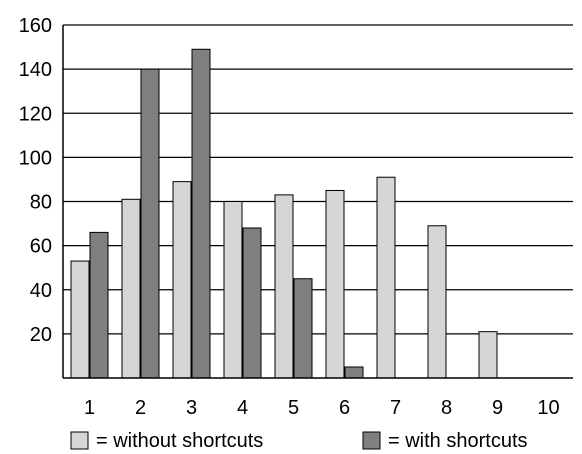 The height and width of the screenshot is (454, 582). Describe the element at coordinates (548, 408) in the screenshot. I see `x-tick-label: 10` at that location.